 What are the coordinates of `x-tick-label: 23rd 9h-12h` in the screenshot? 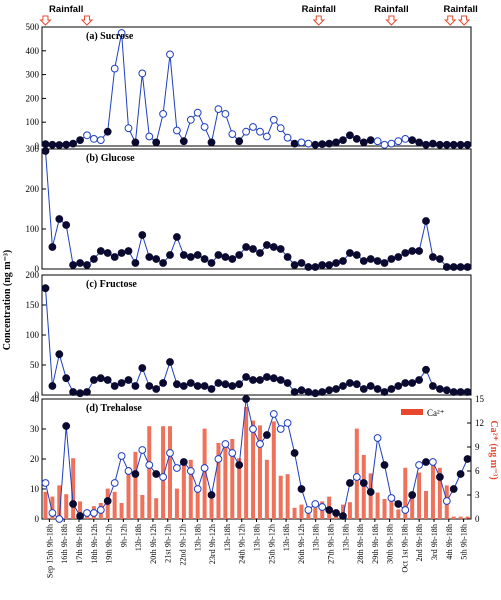 It's located at (212, 544).